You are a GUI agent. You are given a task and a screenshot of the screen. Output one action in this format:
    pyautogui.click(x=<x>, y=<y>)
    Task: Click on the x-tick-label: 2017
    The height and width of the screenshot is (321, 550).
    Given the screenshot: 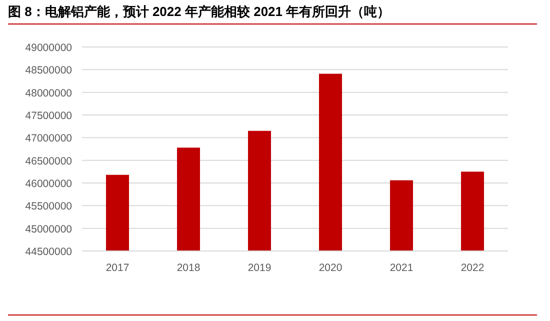 What is the action you would take?
    pyautogui.click(x=118, y=268)
    